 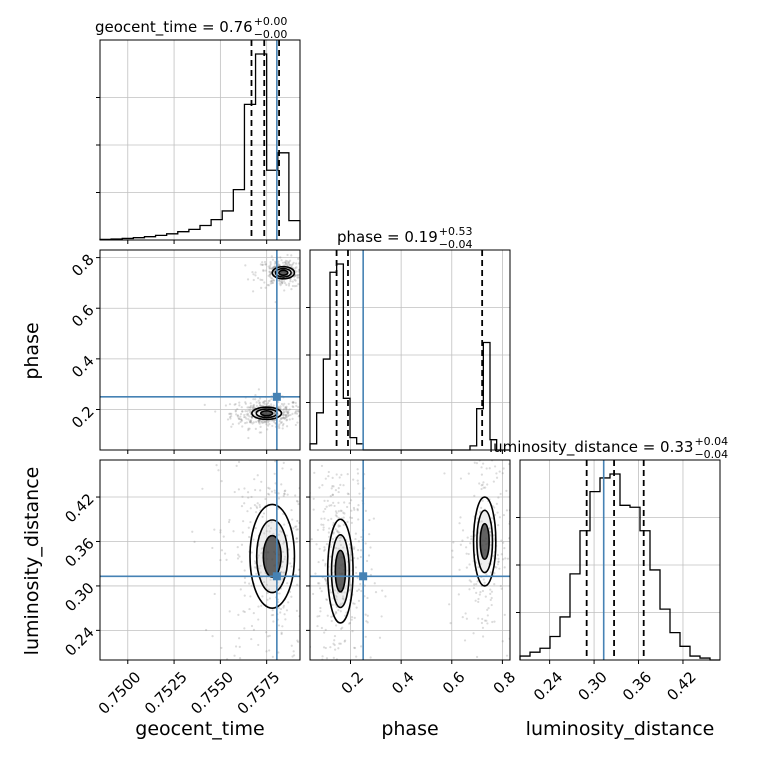 What do you see at coordinates (387, 237) in the screenshot?
I see `title-phase: phase = 0.19` at bounding box center [387, 237].